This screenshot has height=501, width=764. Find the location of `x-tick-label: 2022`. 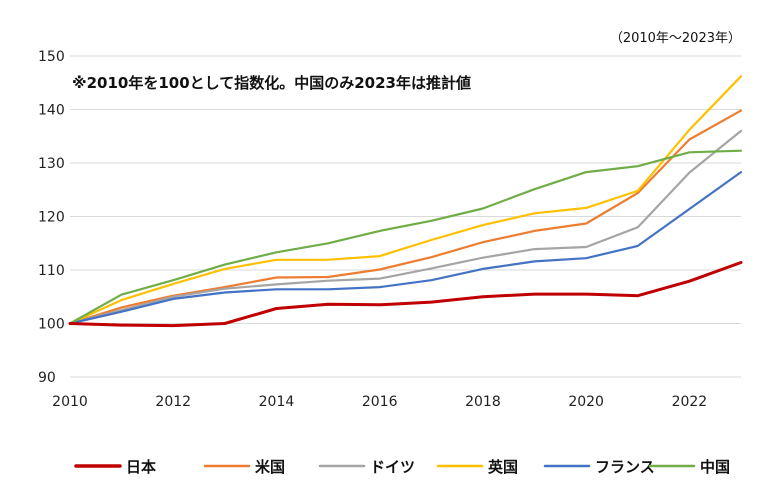

x-tick-label: 2022 is located at coordinates (690, 402).